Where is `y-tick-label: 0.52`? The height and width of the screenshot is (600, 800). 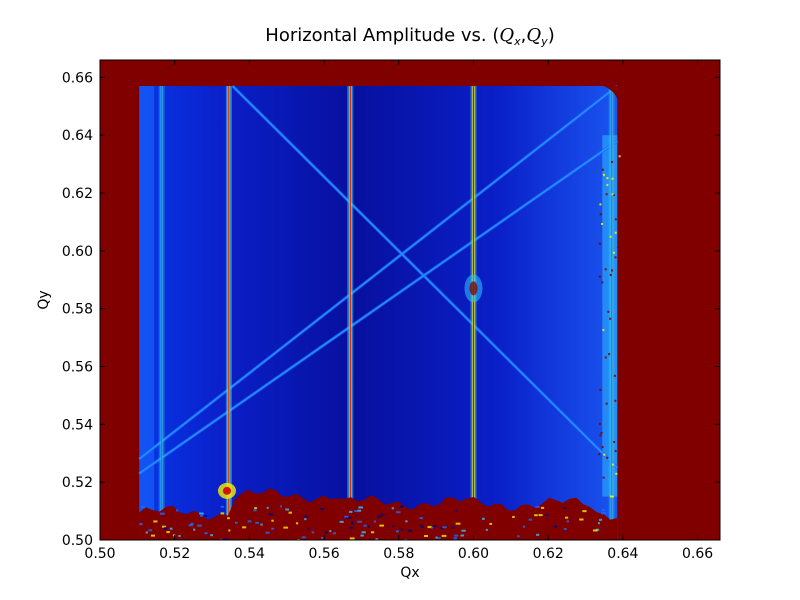
y-tick-label: 0.52 is located at coordinates (77, 483).